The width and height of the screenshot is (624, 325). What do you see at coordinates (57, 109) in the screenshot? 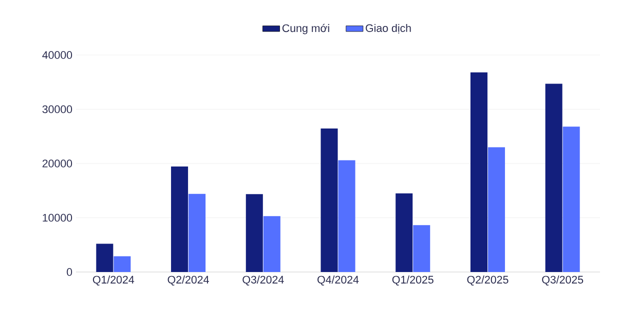
I see `y-tick-label: 30000` at bounding box center [57, 109].